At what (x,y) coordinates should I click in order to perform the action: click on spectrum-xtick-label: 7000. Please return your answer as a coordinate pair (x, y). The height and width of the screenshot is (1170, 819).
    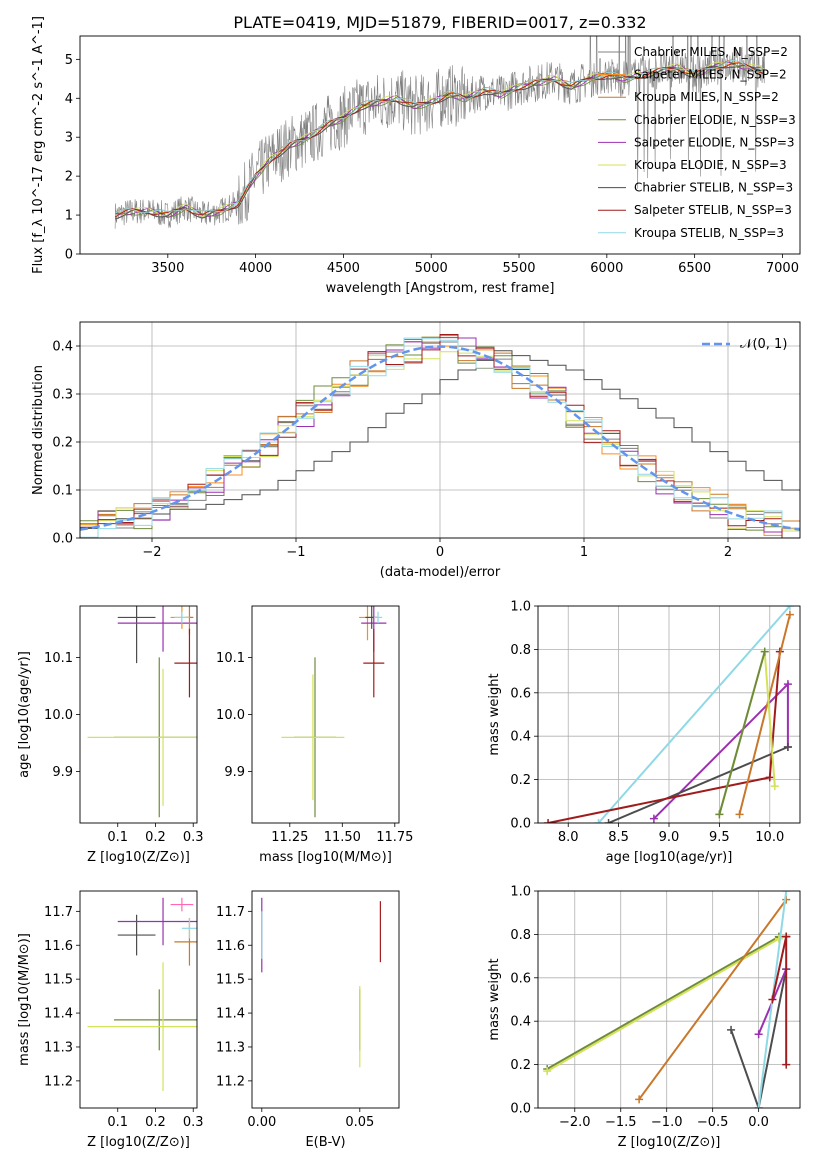
    Looking at the image, I should click on (782, 268).